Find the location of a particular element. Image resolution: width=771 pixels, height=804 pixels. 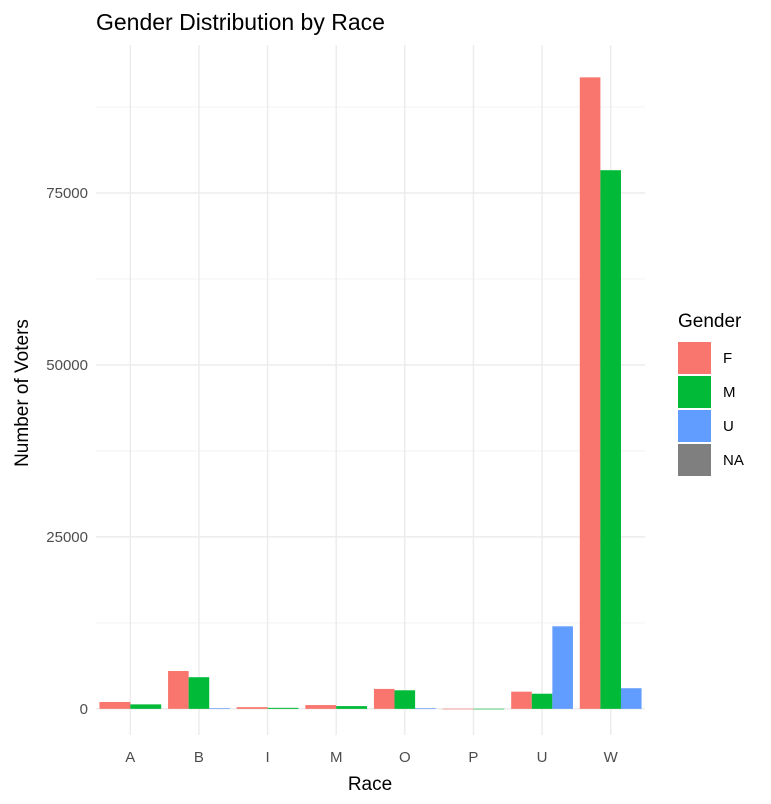

chart-title: Gender Distribution by Race is located at coordinates (240, 22).